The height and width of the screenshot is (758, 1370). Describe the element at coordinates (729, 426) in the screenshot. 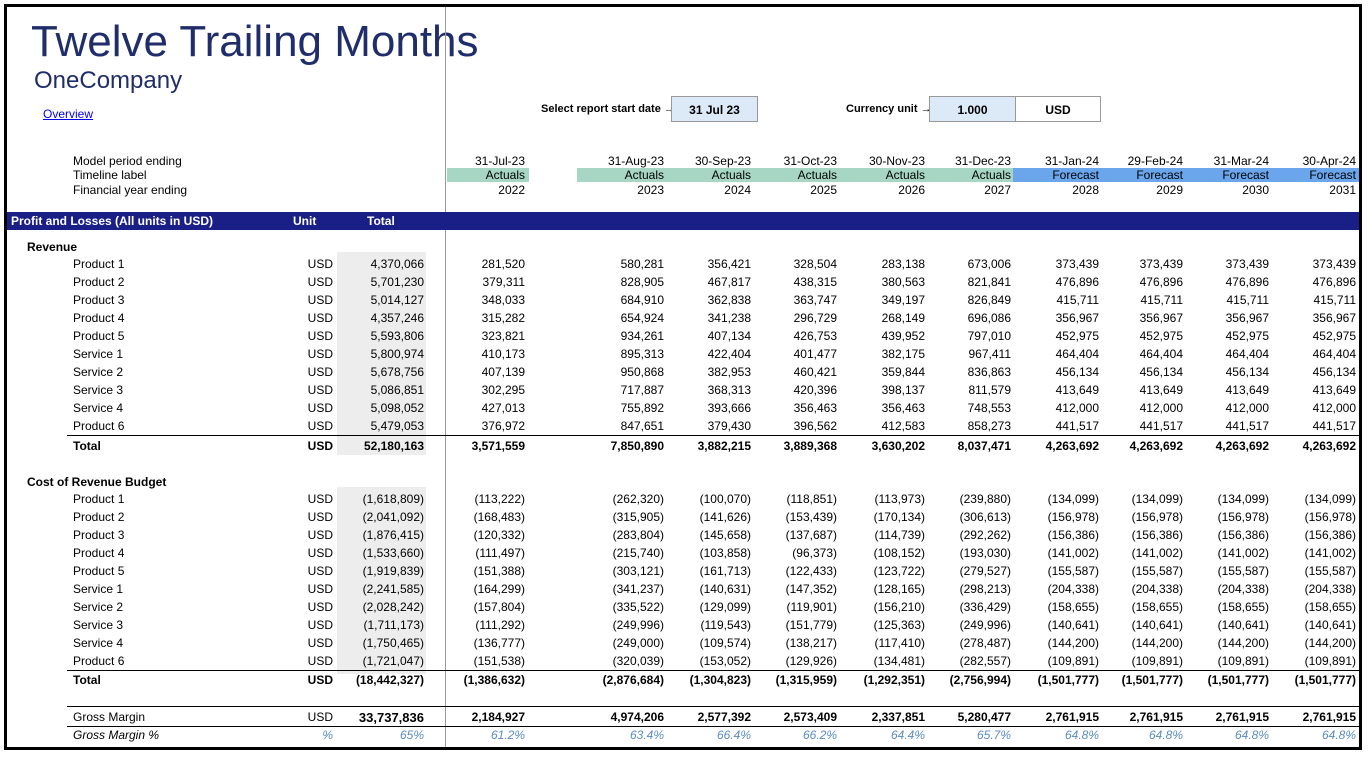

I see `value-cell: 379,430` at that location.